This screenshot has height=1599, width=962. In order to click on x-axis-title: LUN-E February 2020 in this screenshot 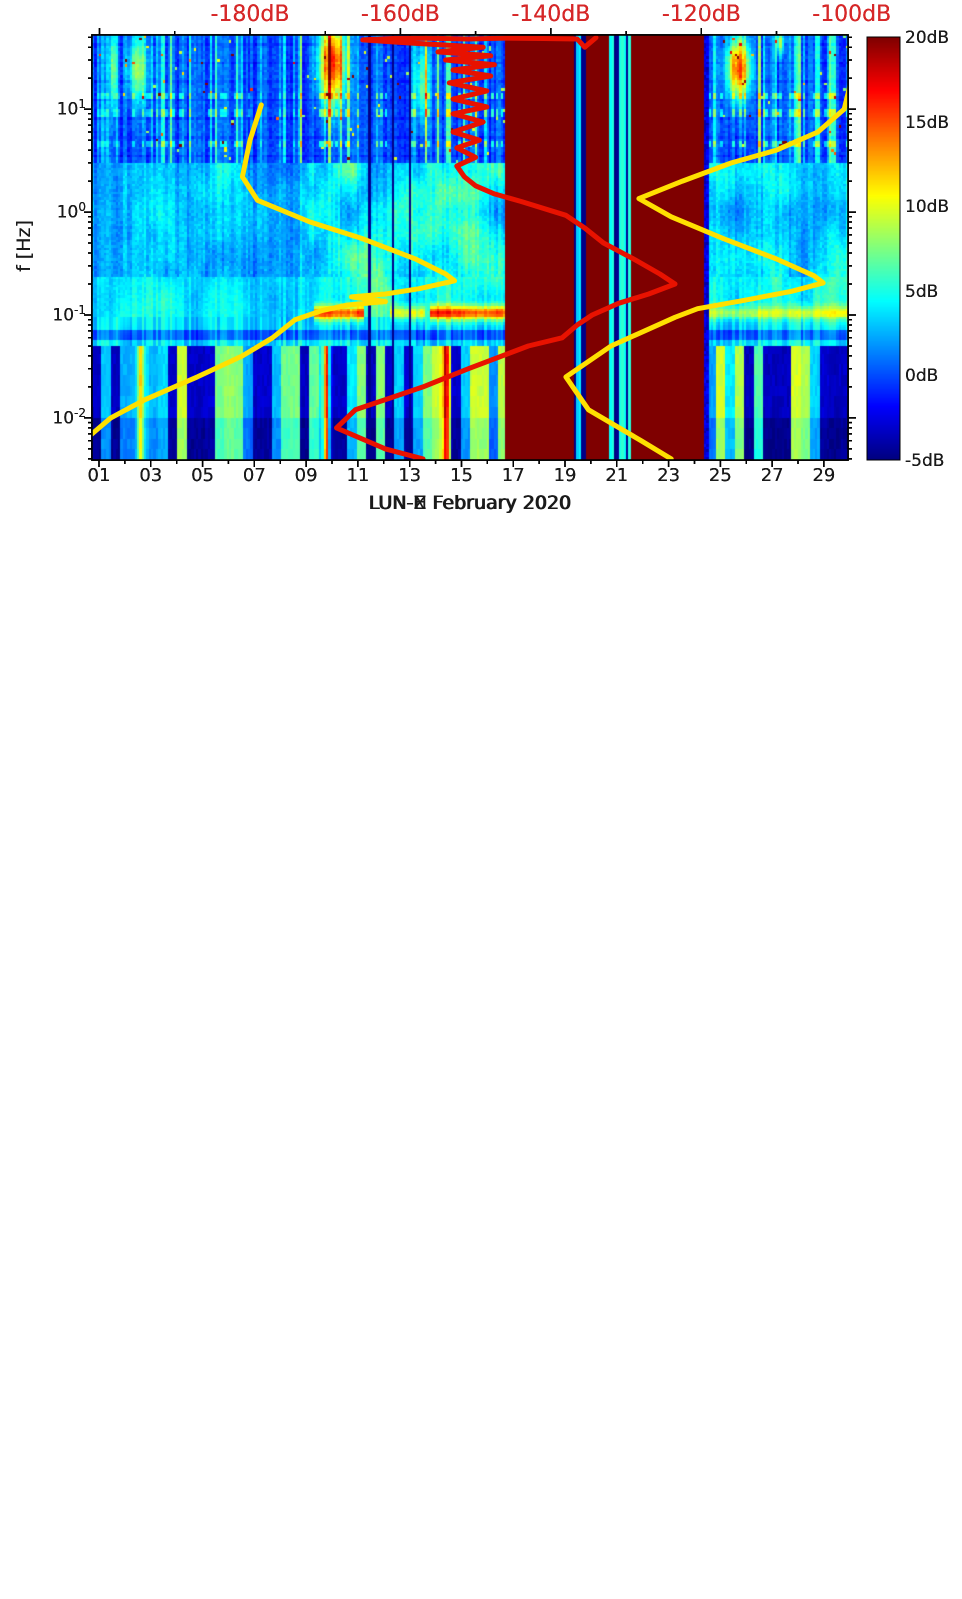, I will do `click(470, 503)`.